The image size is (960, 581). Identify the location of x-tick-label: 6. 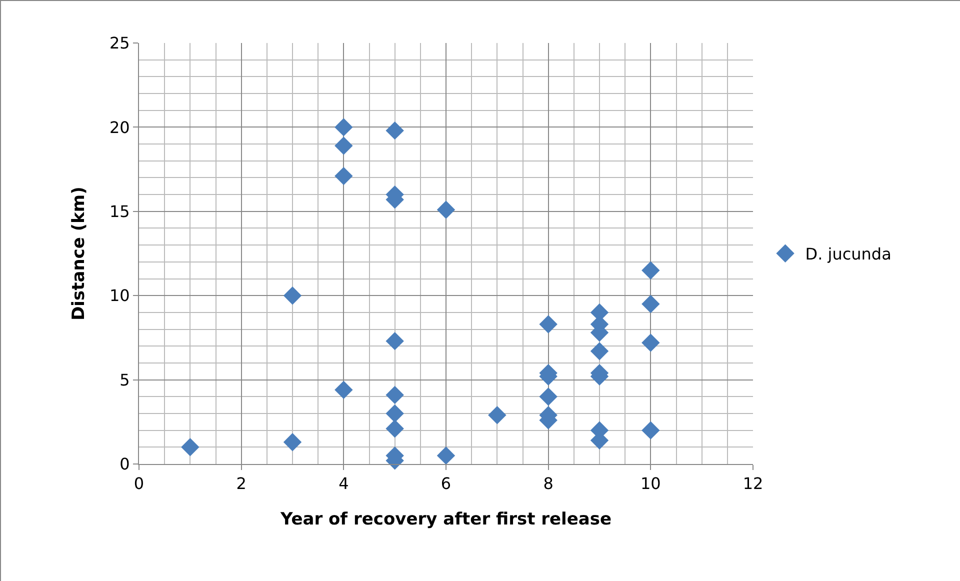
(446, 484).